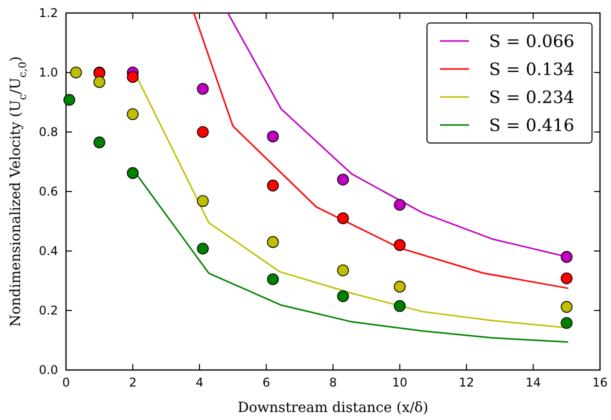 Image resolution: width=611 pixels, height=420 pixels. What do you see at coordinates (66, 383) in the screenshot?
I see `x-tick-label: 0` at bounding box center [66, 383].